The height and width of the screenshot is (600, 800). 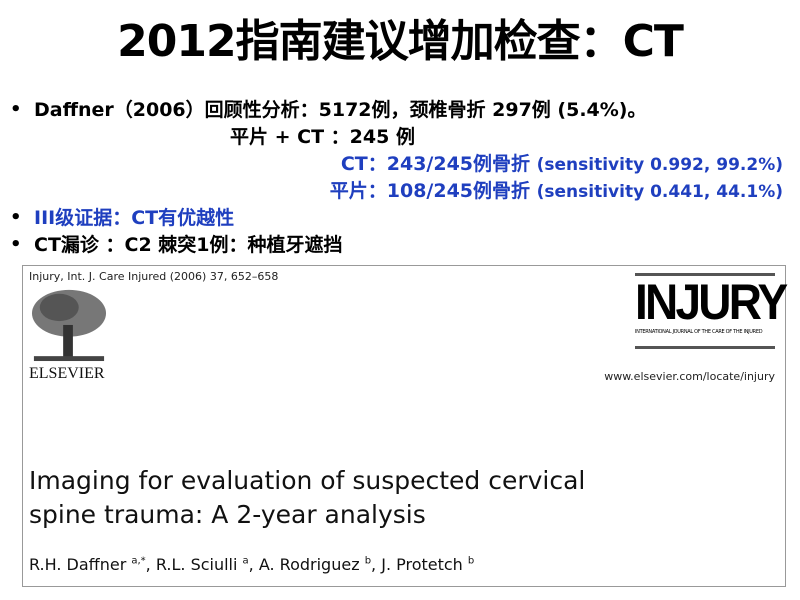 What do you see at coordinates (689, 376) in the screenshot?
I see `journal-url: www.elsevier.com/locate/injury` at bounding box center [689, 376].